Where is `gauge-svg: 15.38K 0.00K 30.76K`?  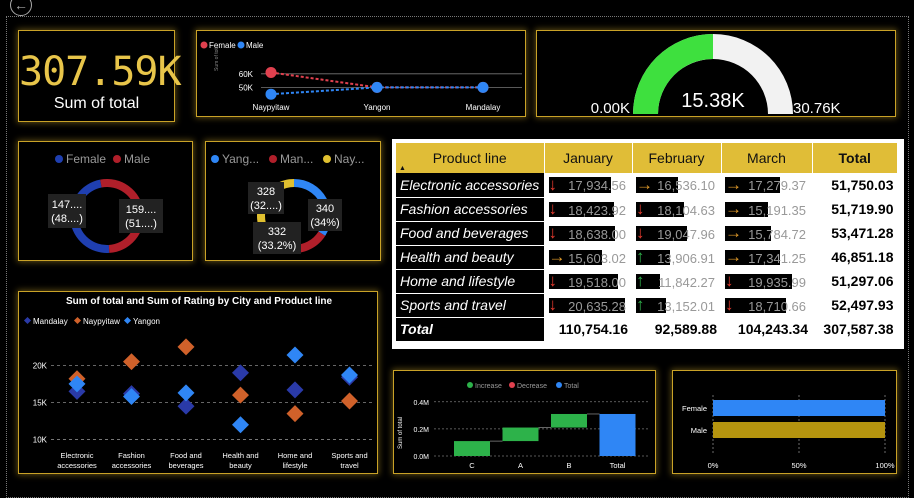 gauge-svg: 15.38K 0.00K 30.76K is located at coordinates (716, 75).